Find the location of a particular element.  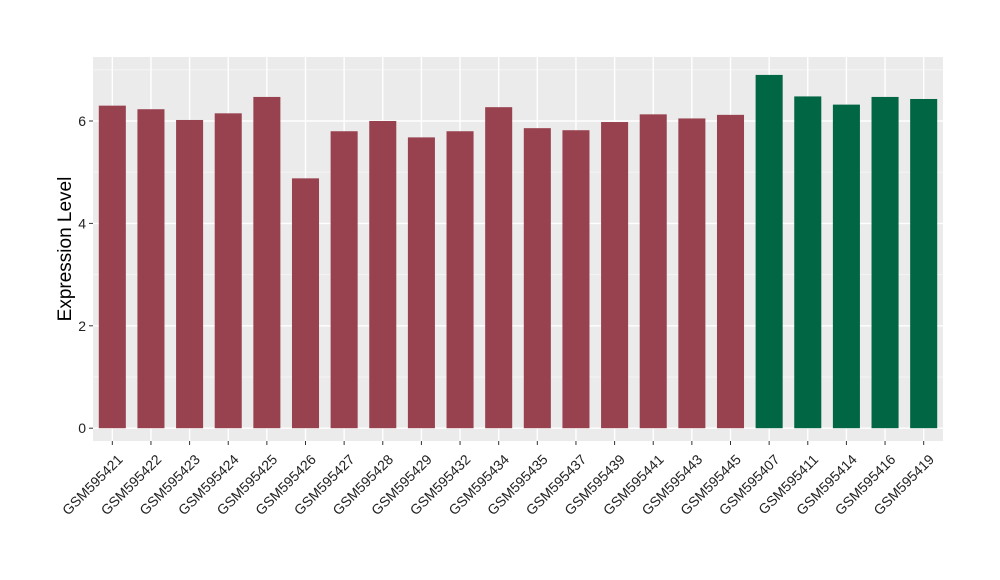

bar-GSM595421 is located at coordinates (112, 267).